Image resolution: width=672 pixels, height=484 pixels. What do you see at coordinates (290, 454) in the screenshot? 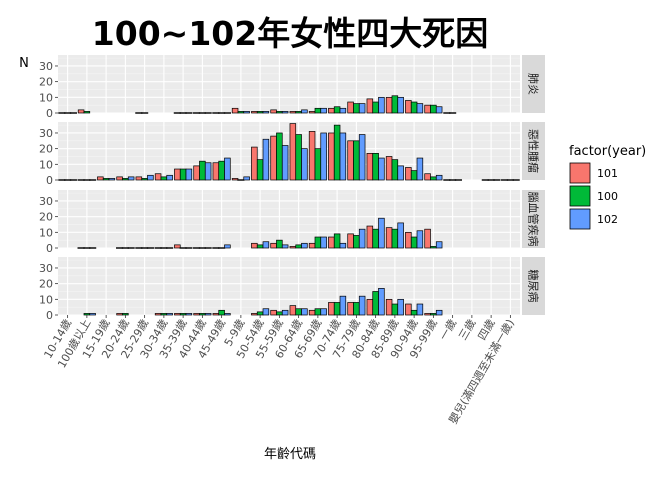
I see `x-axis-label: 年齡代碼` at bounding box center [290, 454].